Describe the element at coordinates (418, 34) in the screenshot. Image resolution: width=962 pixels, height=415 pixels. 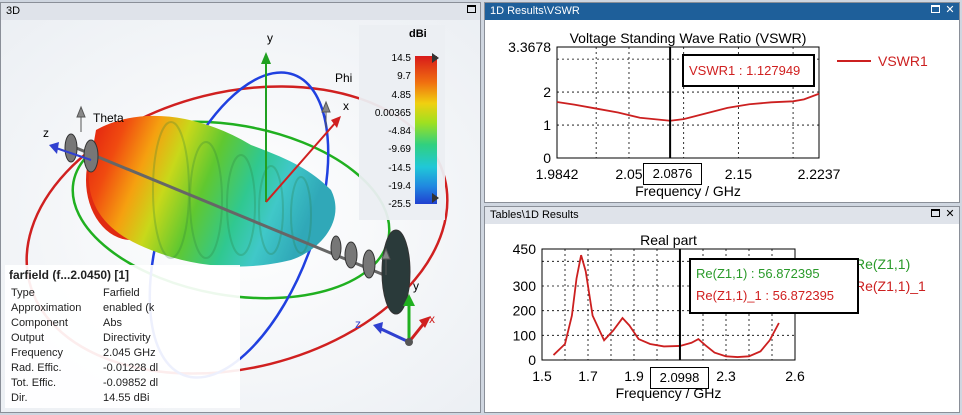
I see `colorbar-unit: dBi` at that location.